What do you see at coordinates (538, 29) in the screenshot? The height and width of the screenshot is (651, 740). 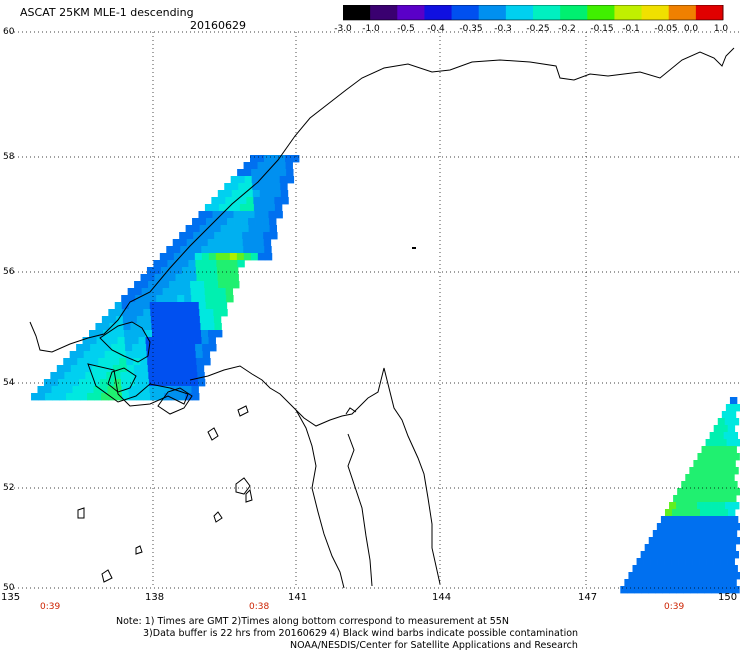 I see `colorbar-label: -0.25` at bounding box center [538, 29].